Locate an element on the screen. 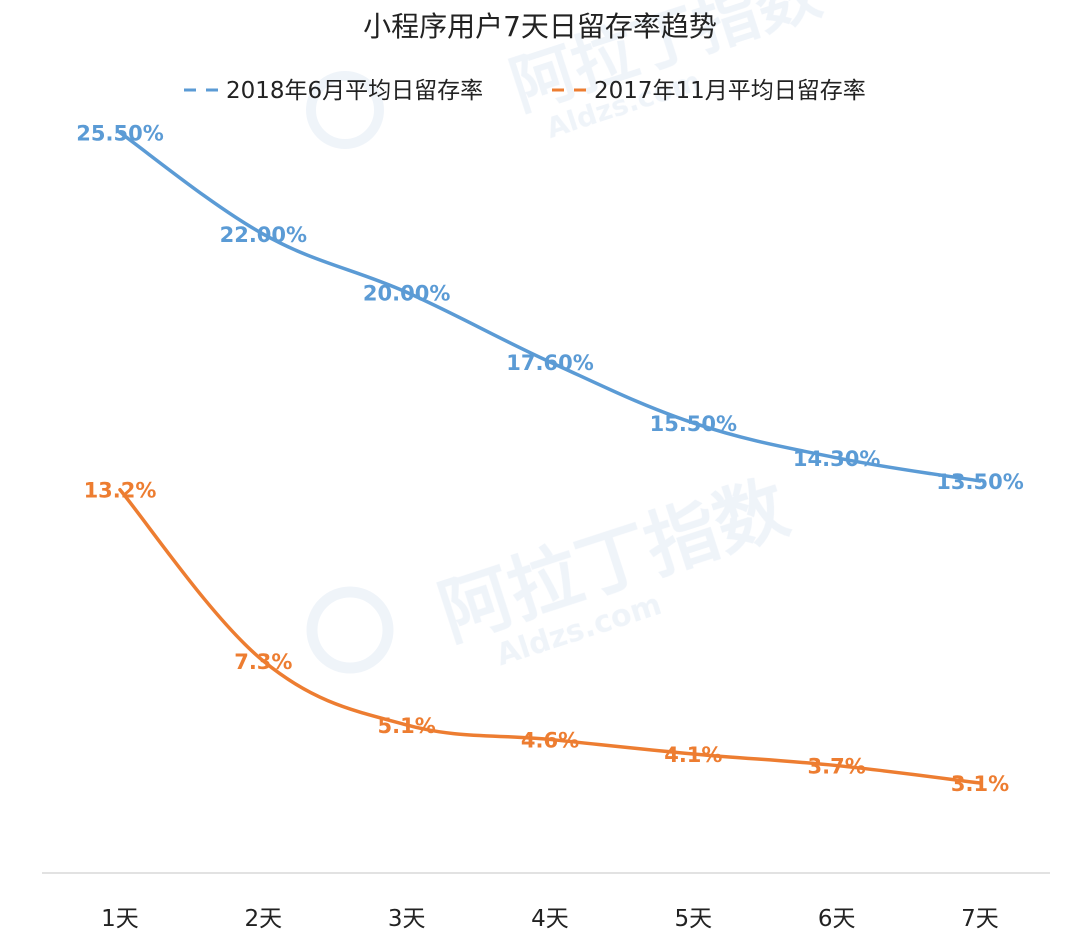  data-label-1-2: 5.1% is located at coordinates (407, 726).